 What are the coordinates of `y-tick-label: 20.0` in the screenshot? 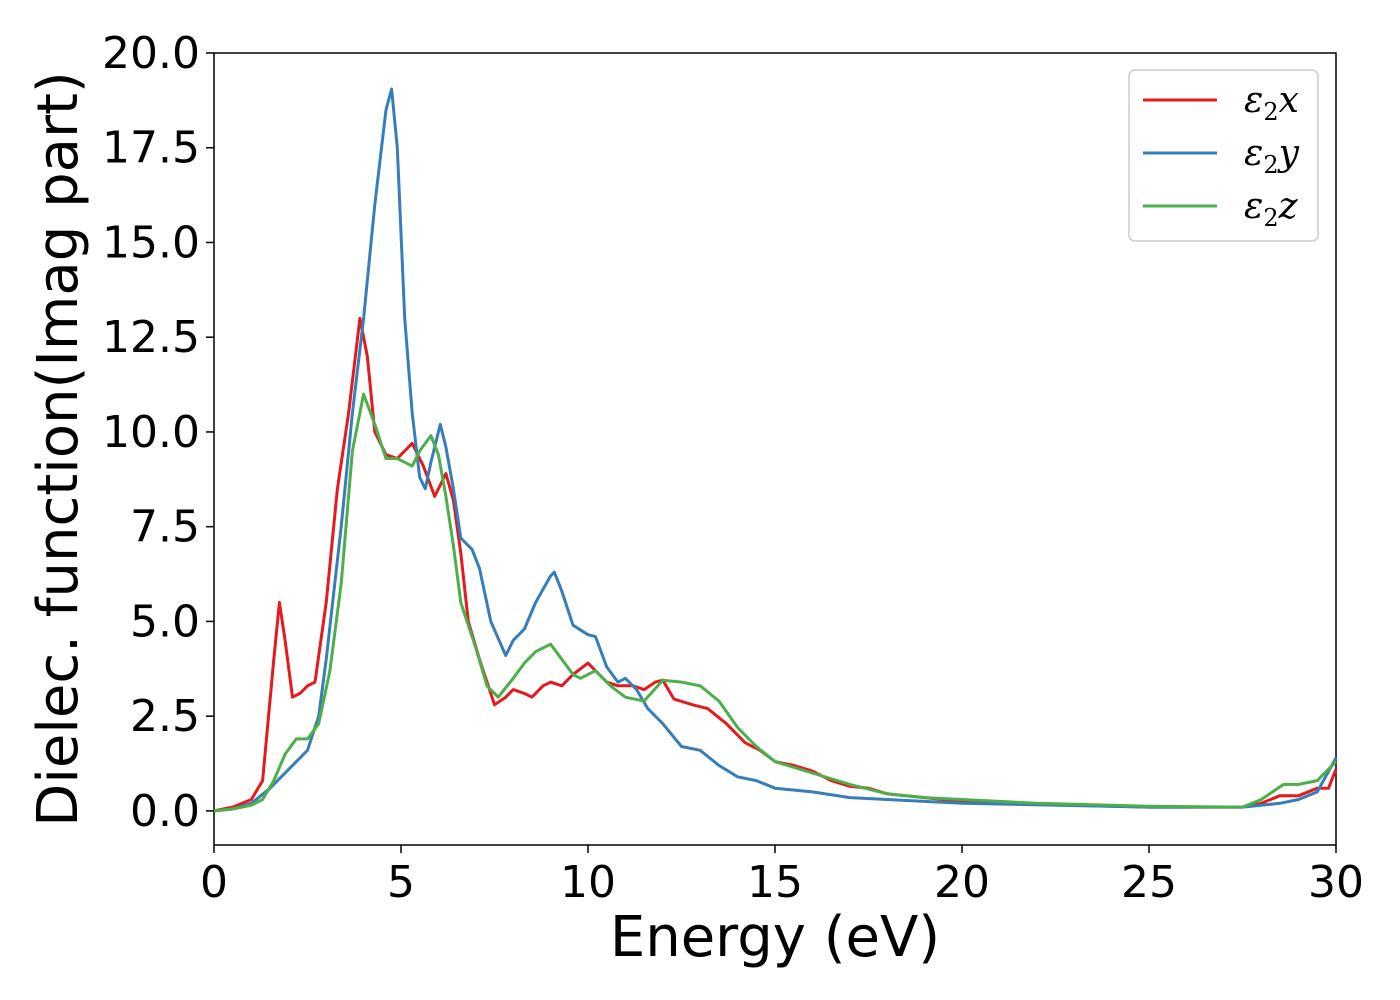 It's located at (151, 53).